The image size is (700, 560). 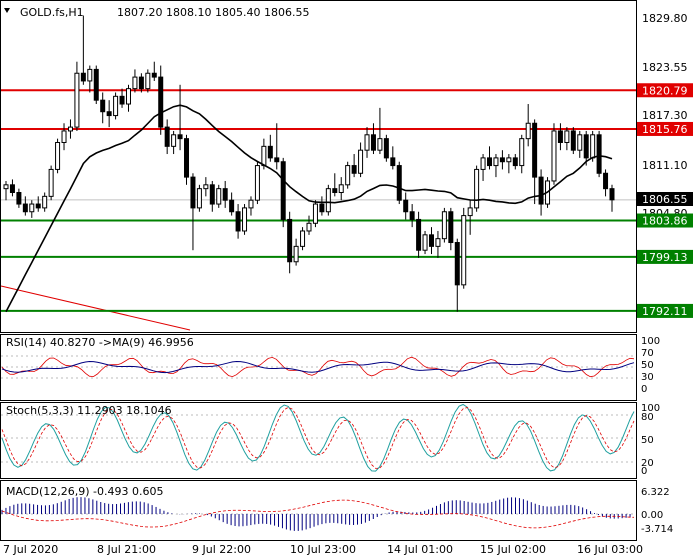 I want to click on level-labels: 1820.79 1815.76 1803.86 1799.13 1792.11, so click(x=665, y=200).